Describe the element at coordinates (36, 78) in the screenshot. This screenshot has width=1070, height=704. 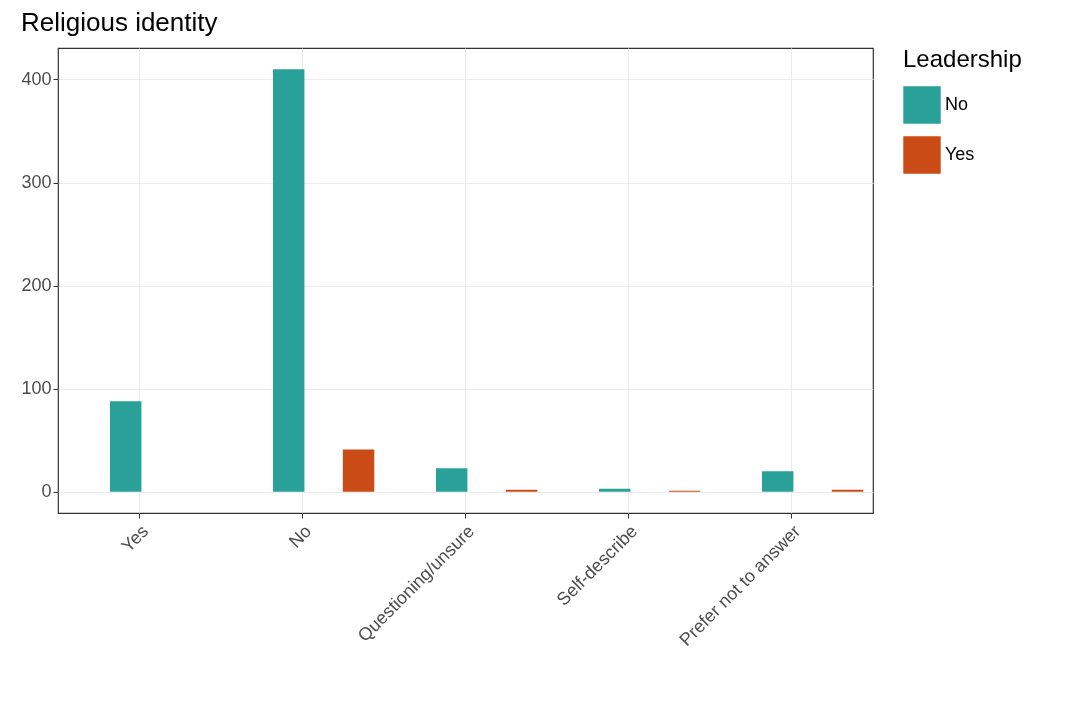
I see `y-tick-label: 400` at that location.